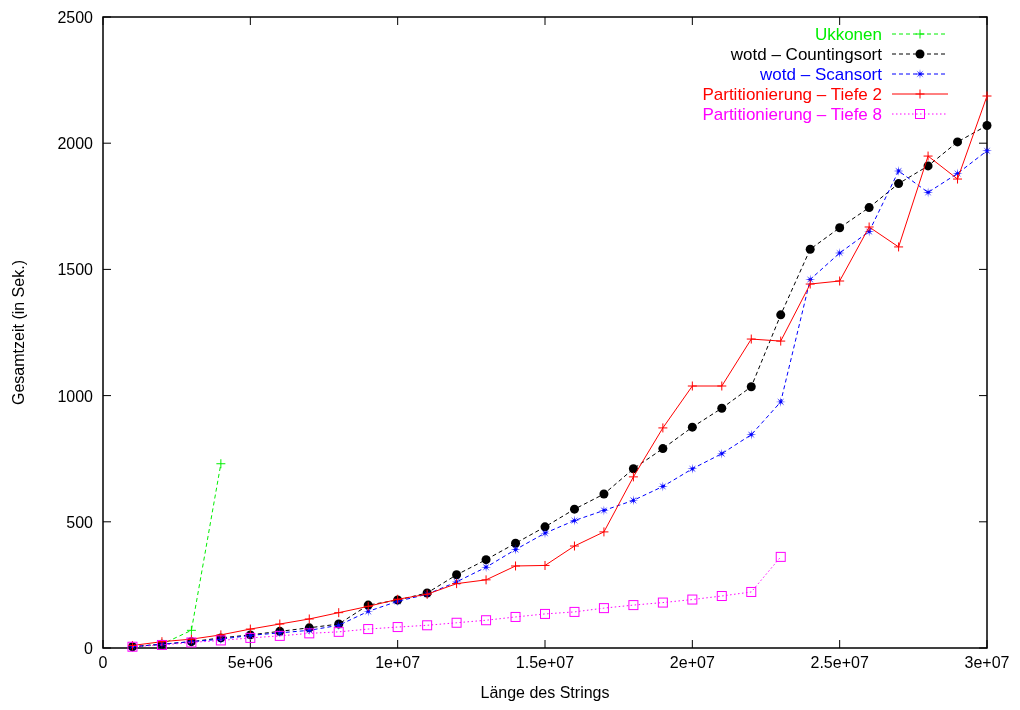 This screenshot has width=1020, height=710. Describe the element at coordinates (103, 662) in the screenshot. I see `x-tick-label: 0` at that location.